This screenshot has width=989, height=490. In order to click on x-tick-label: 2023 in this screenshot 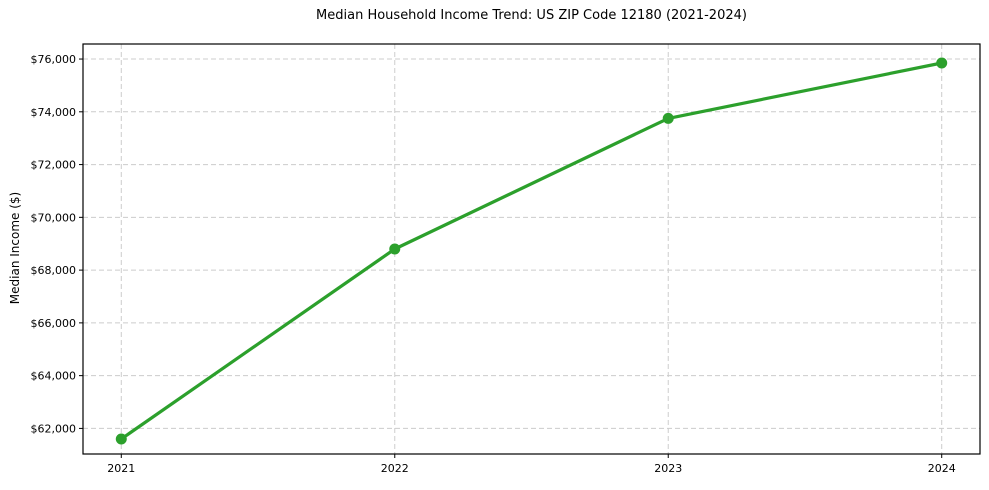, I will do `click(668, 468)`.